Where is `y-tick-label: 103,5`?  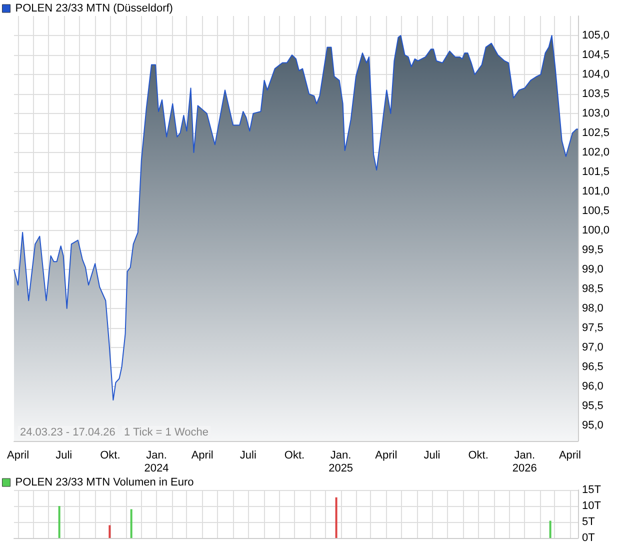
y-tick-label: 103,5 is located at coordinates (596, 94).